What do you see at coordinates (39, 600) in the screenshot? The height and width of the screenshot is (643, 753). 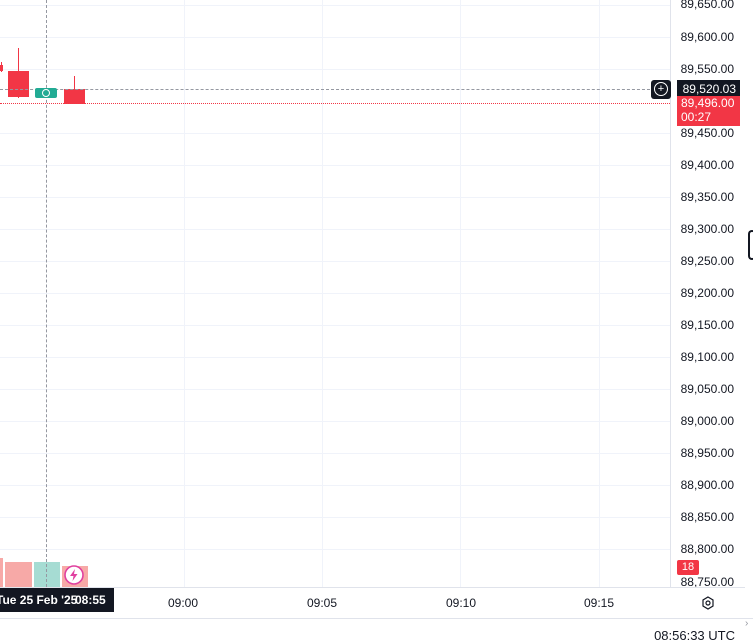 I see `crosshair-date: Tue 25 Feb '25` at bounding box center [39, 600].